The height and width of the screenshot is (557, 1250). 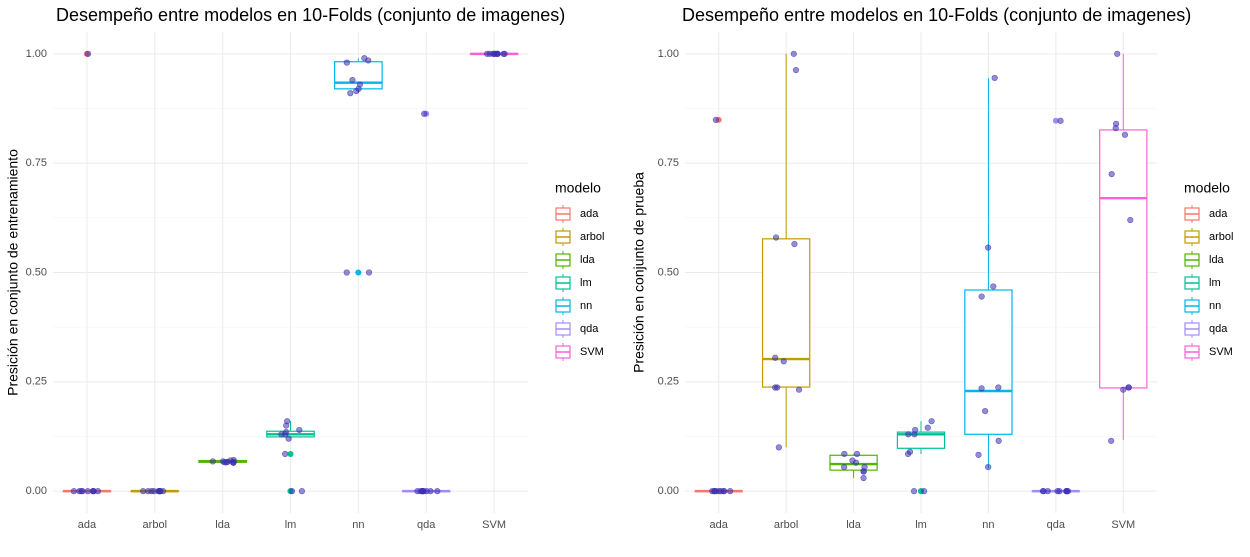 I want to click on legend-label: nn, so click(x=586, y=306).